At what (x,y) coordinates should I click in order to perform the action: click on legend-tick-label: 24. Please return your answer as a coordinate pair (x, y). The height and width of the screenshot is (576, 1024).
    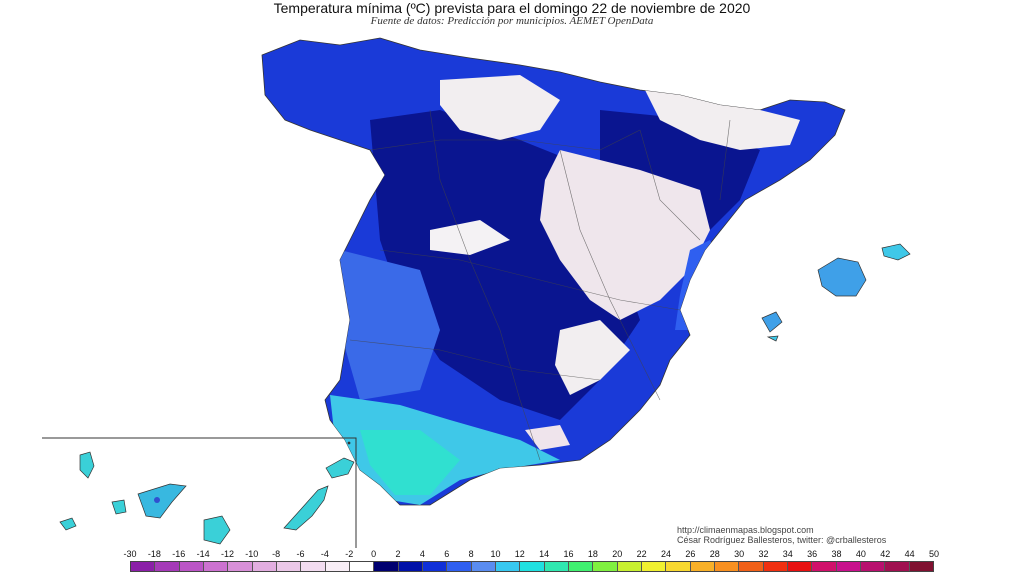
    Looking at the image, I should click on (666, 554).